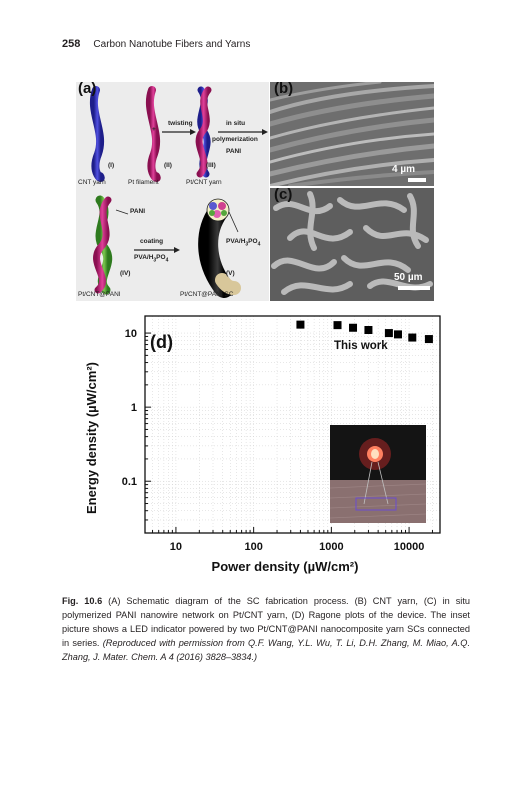 This screenshot has width=531, height=800. Describe the element at coordinates (176, 547) in the screenshot. I see `x-tick-label: 10` at that location.